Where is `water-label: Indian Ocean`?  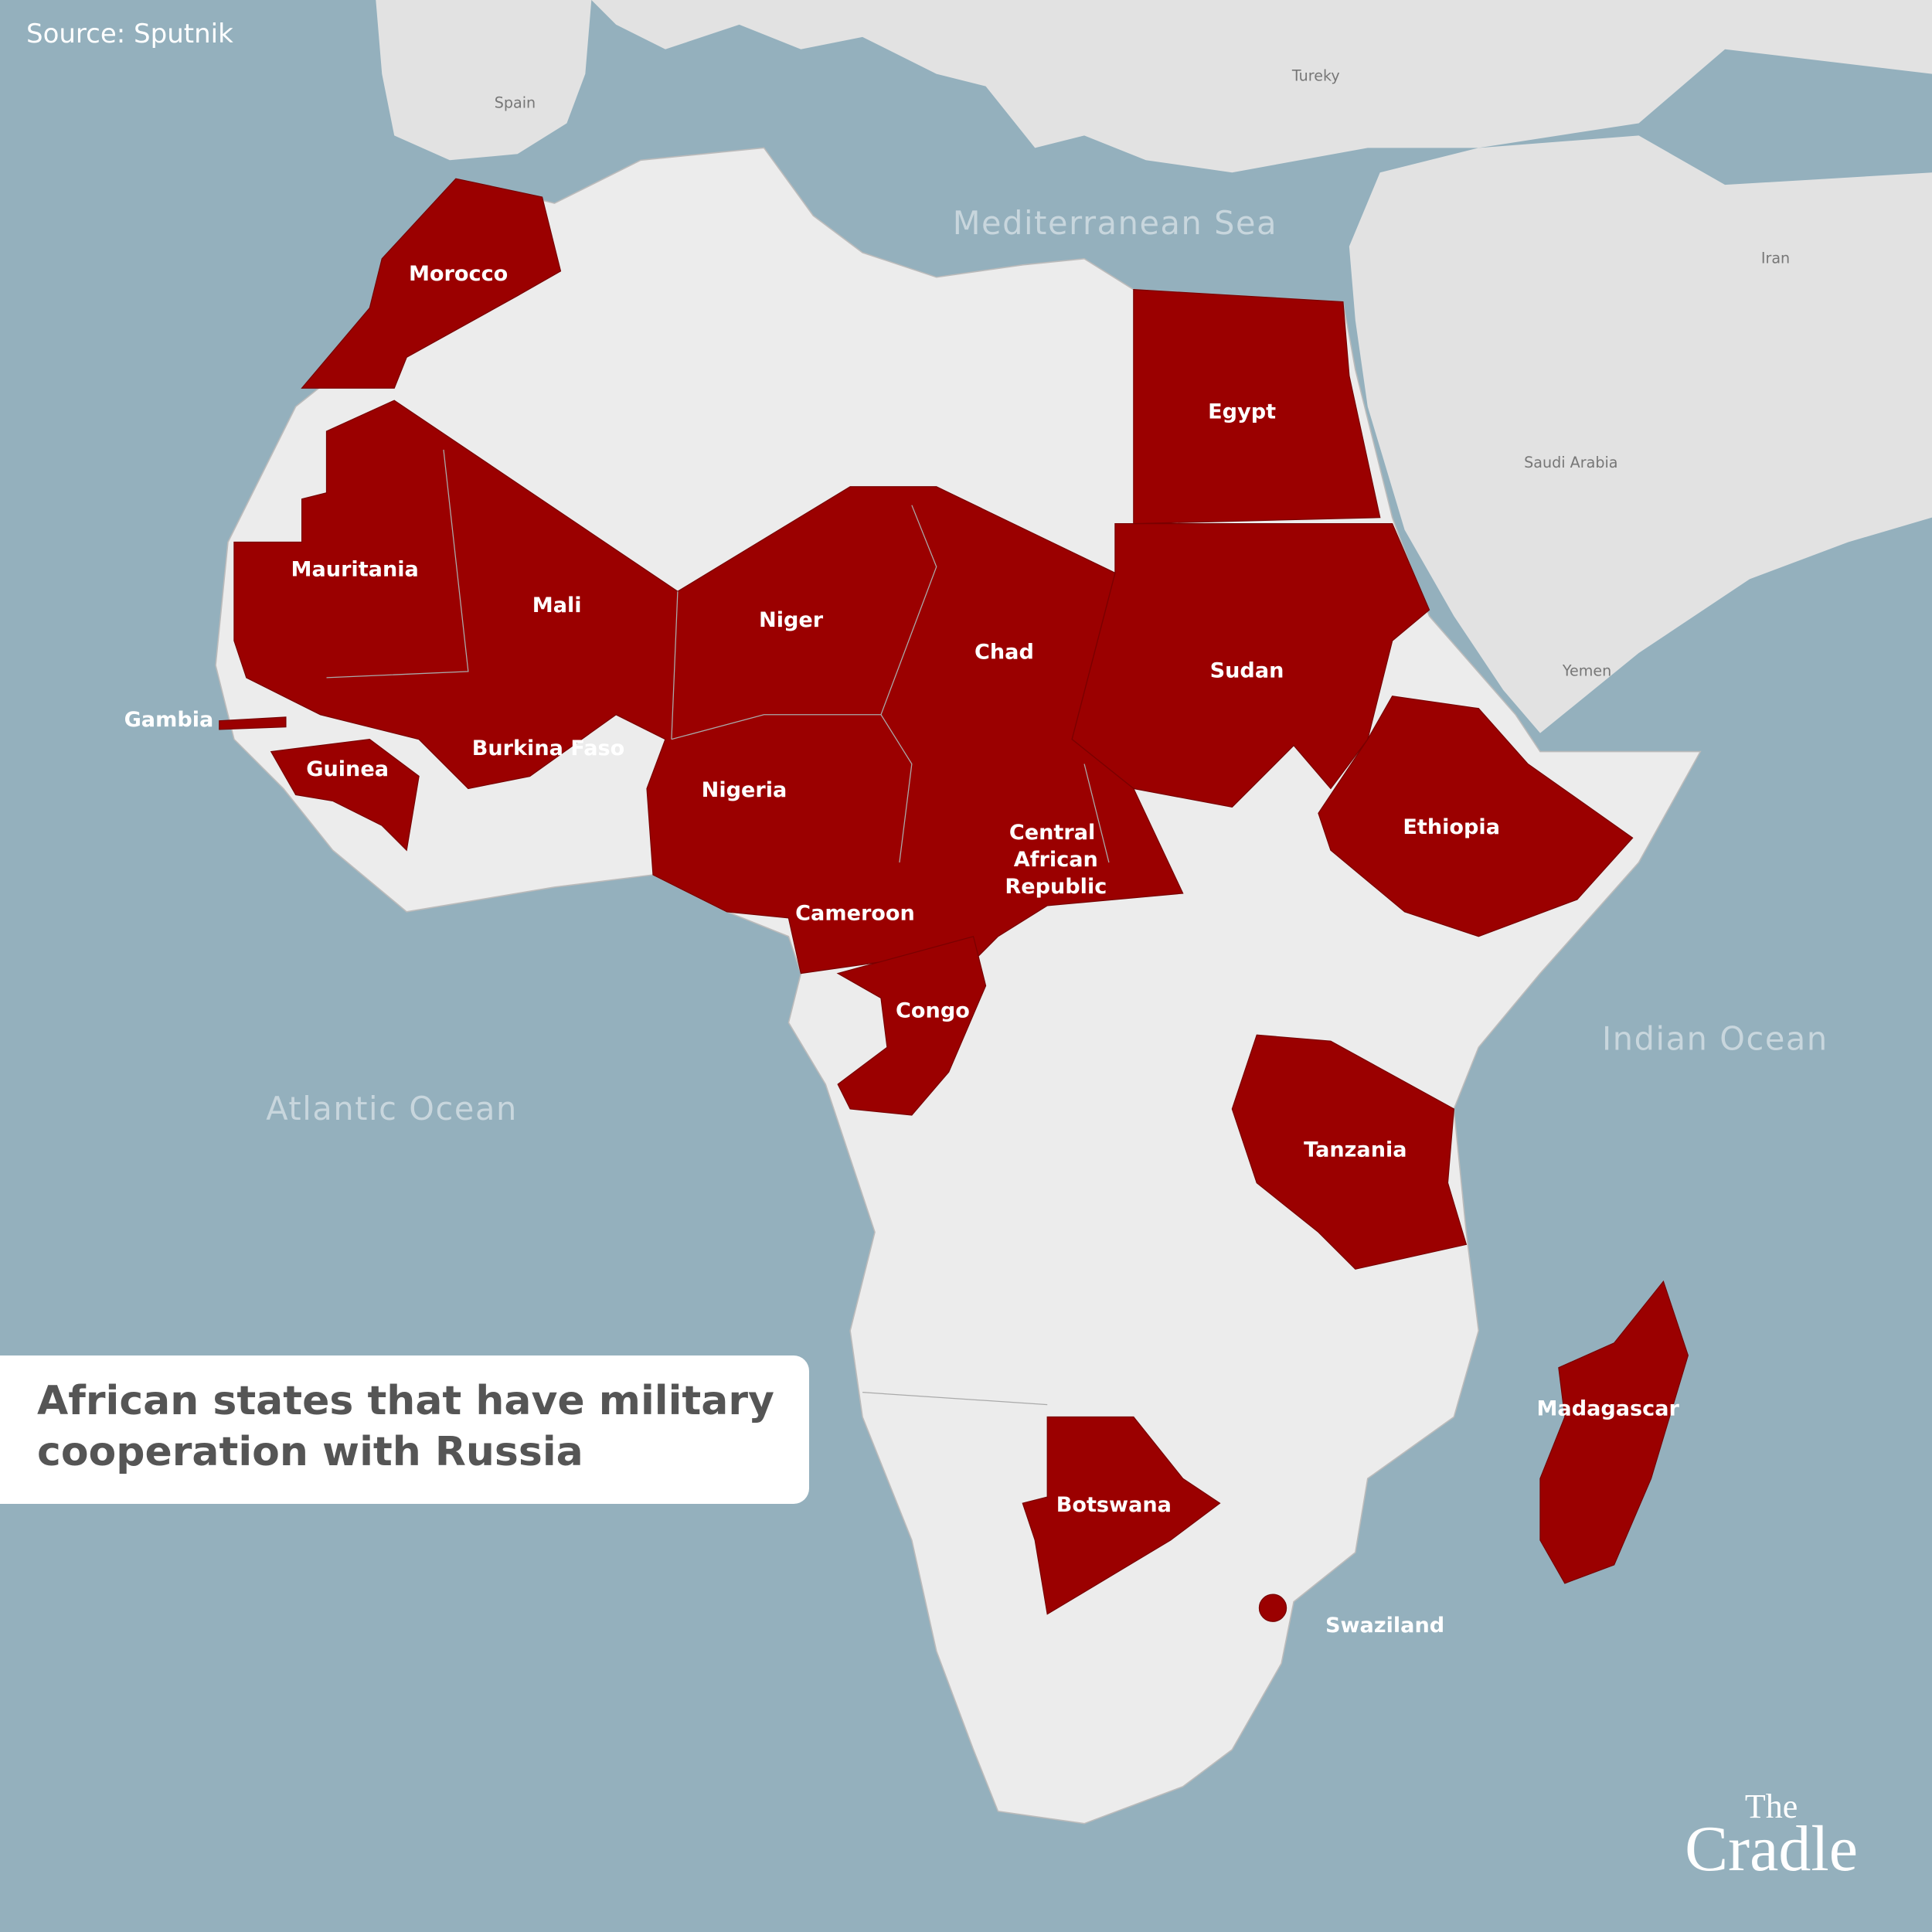
water-label: Indian Ocean is located at coordinates (1715, 1038).